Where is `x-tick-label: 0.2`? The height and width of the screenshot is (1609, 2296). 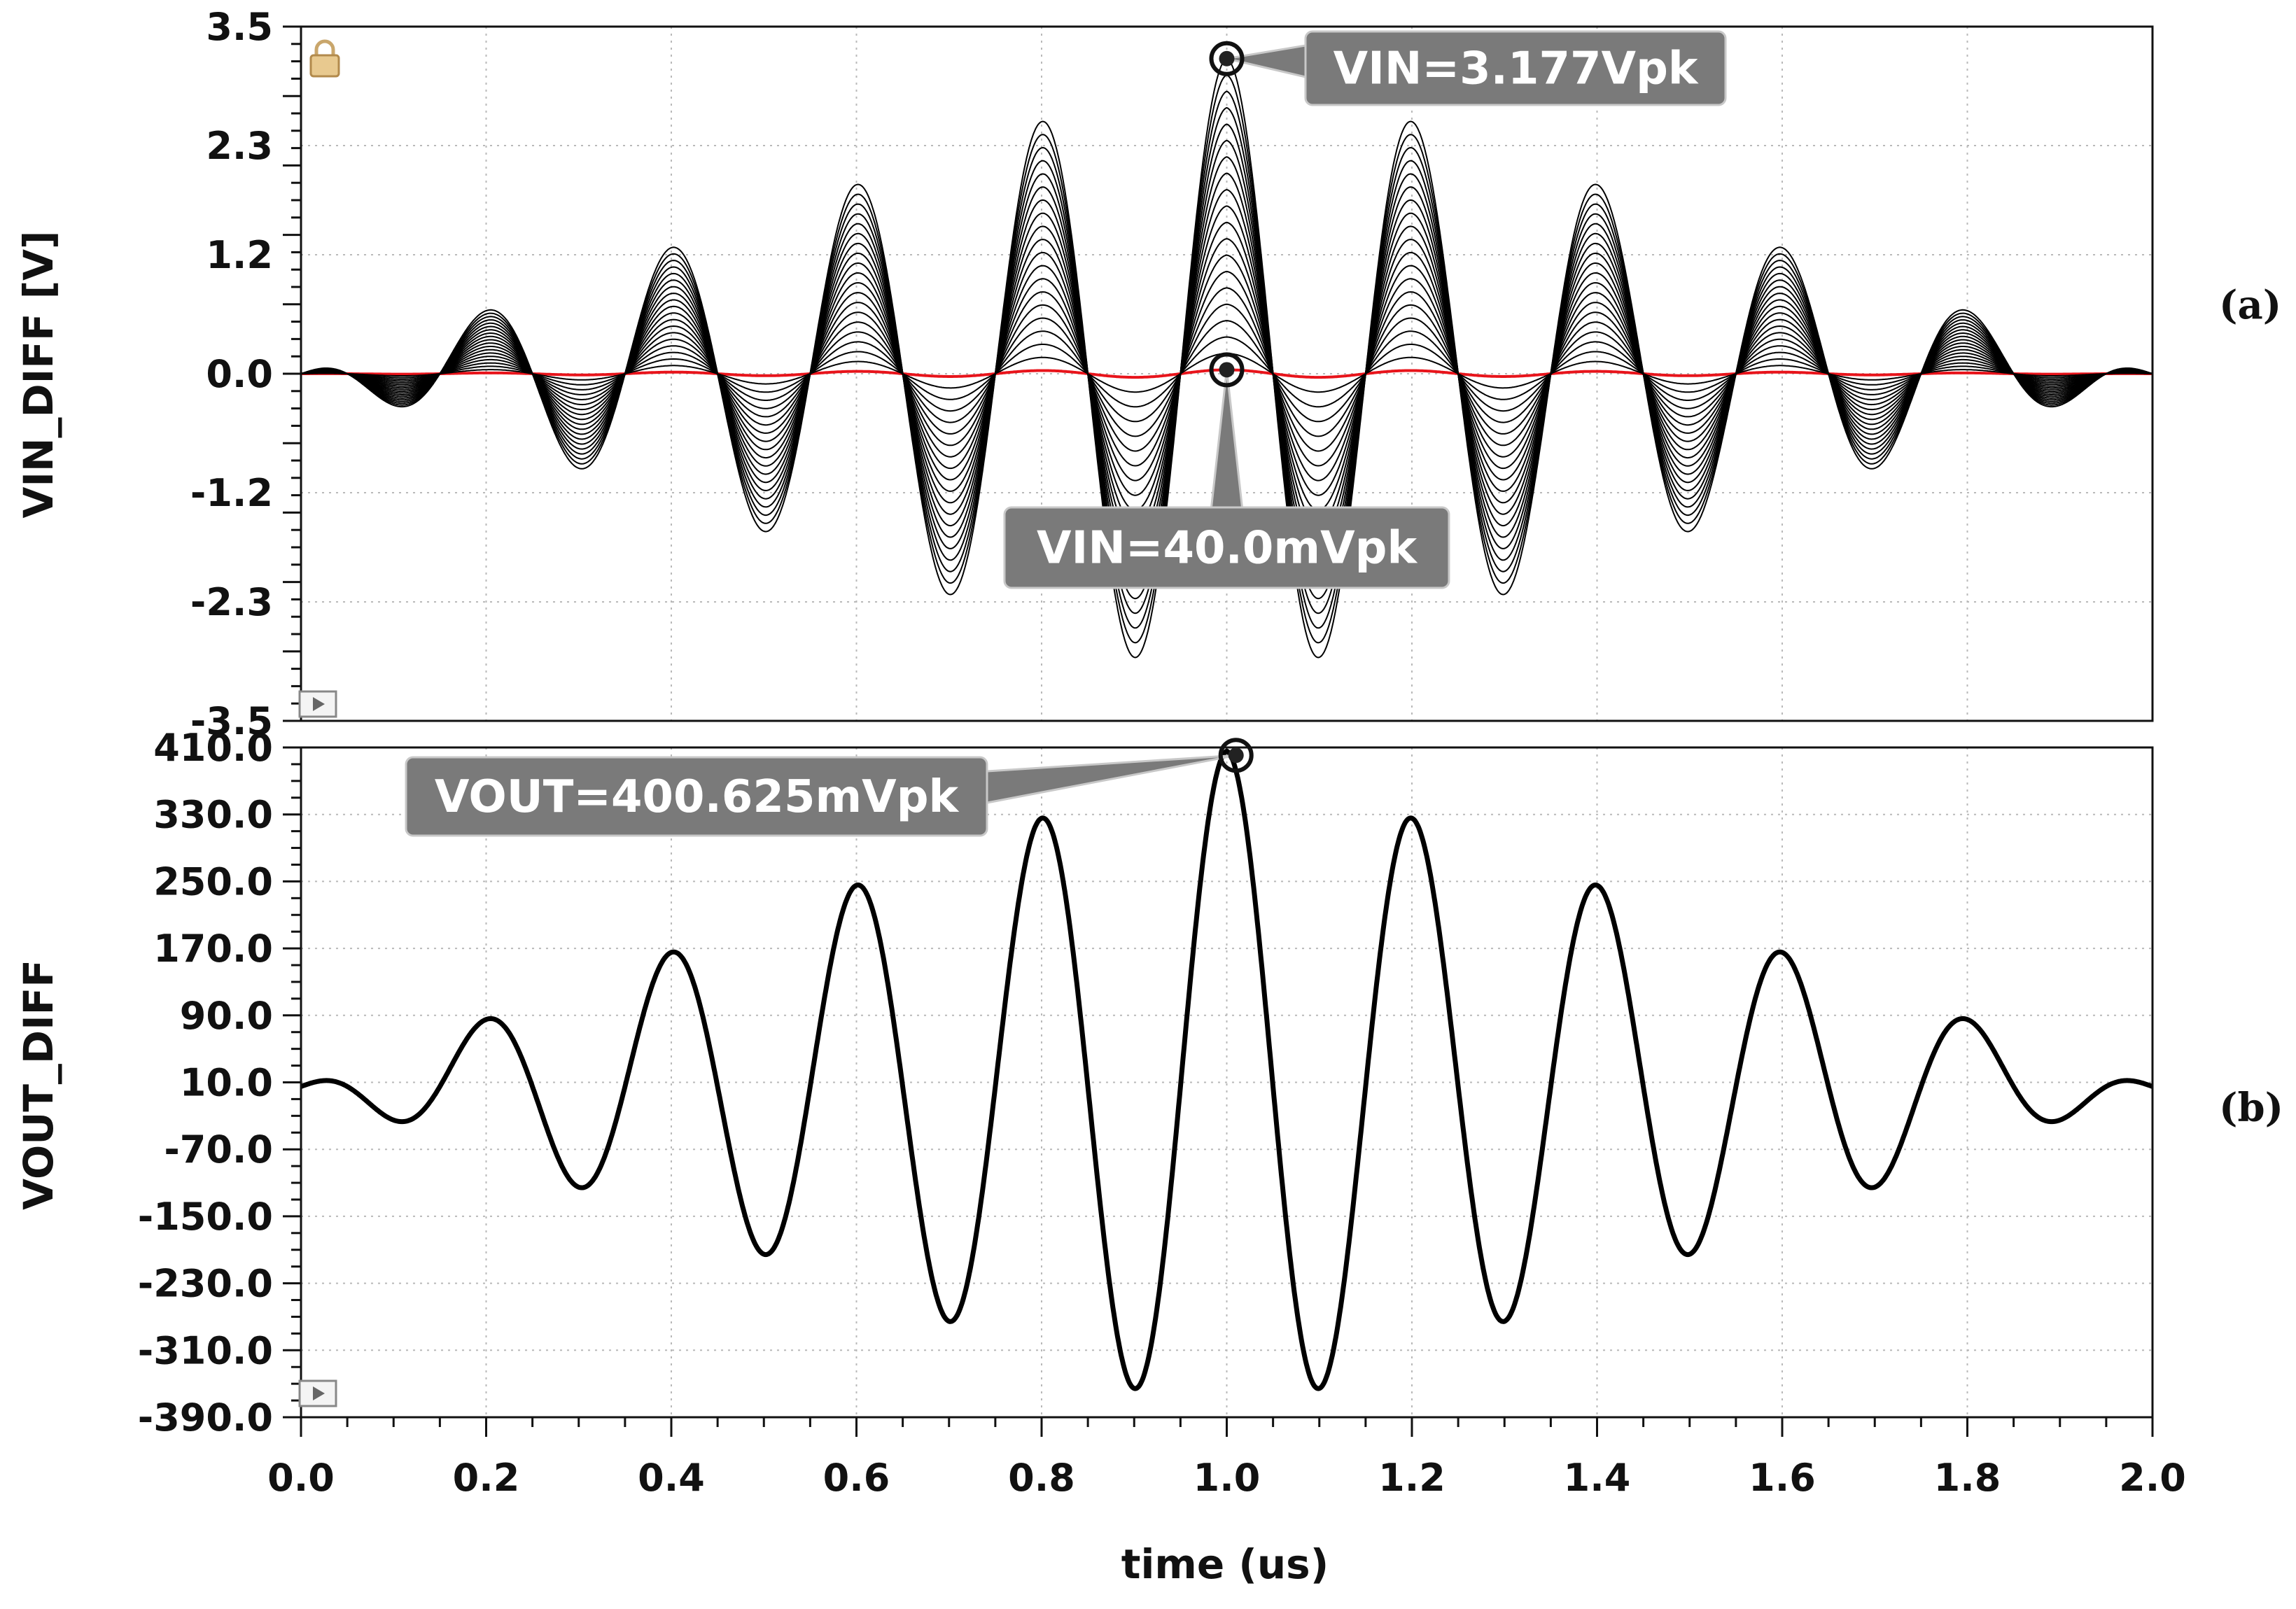 x-tick-label: 0.2 is located at coordinates (486, 1478).